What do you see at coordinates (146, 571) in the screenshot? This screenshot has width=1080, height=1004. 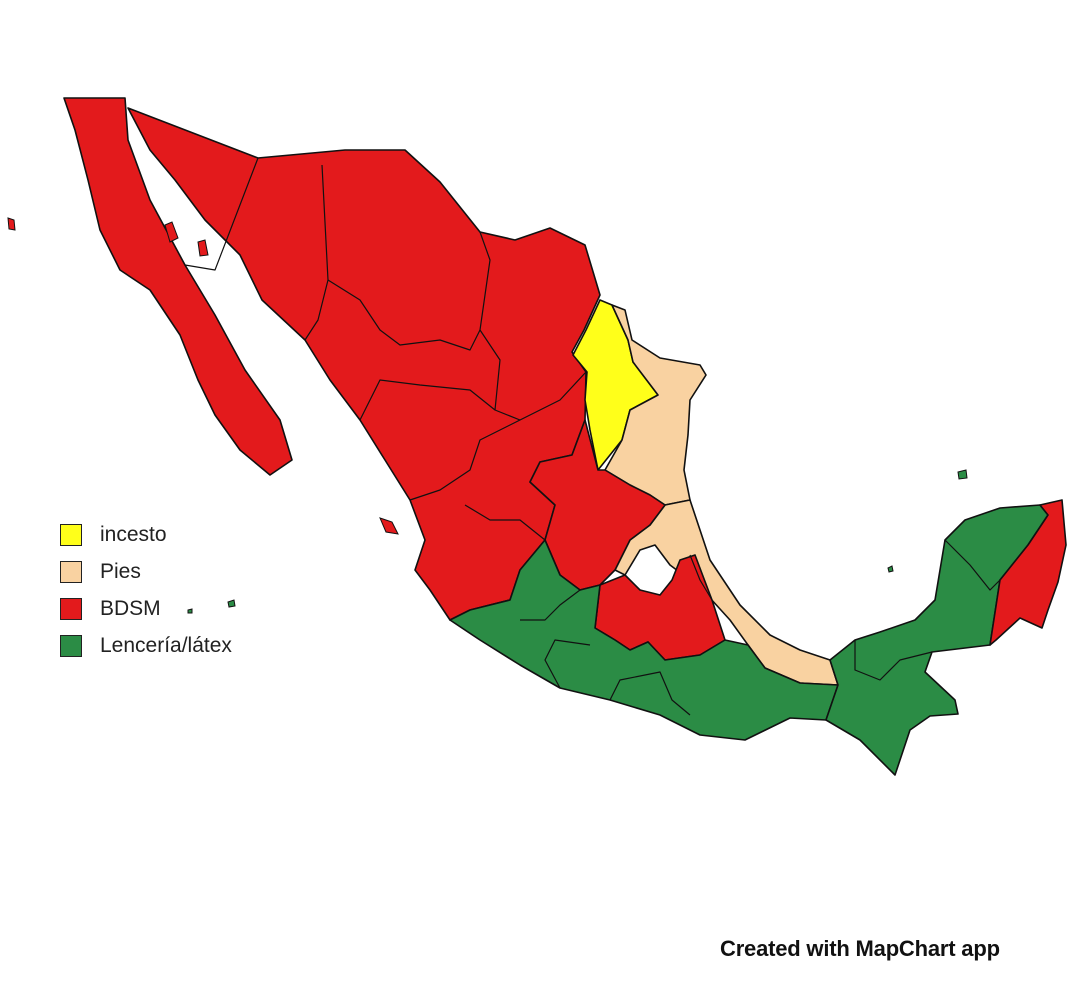 I see `legend-item-pies: Pies` at bounding box center [146, 571].